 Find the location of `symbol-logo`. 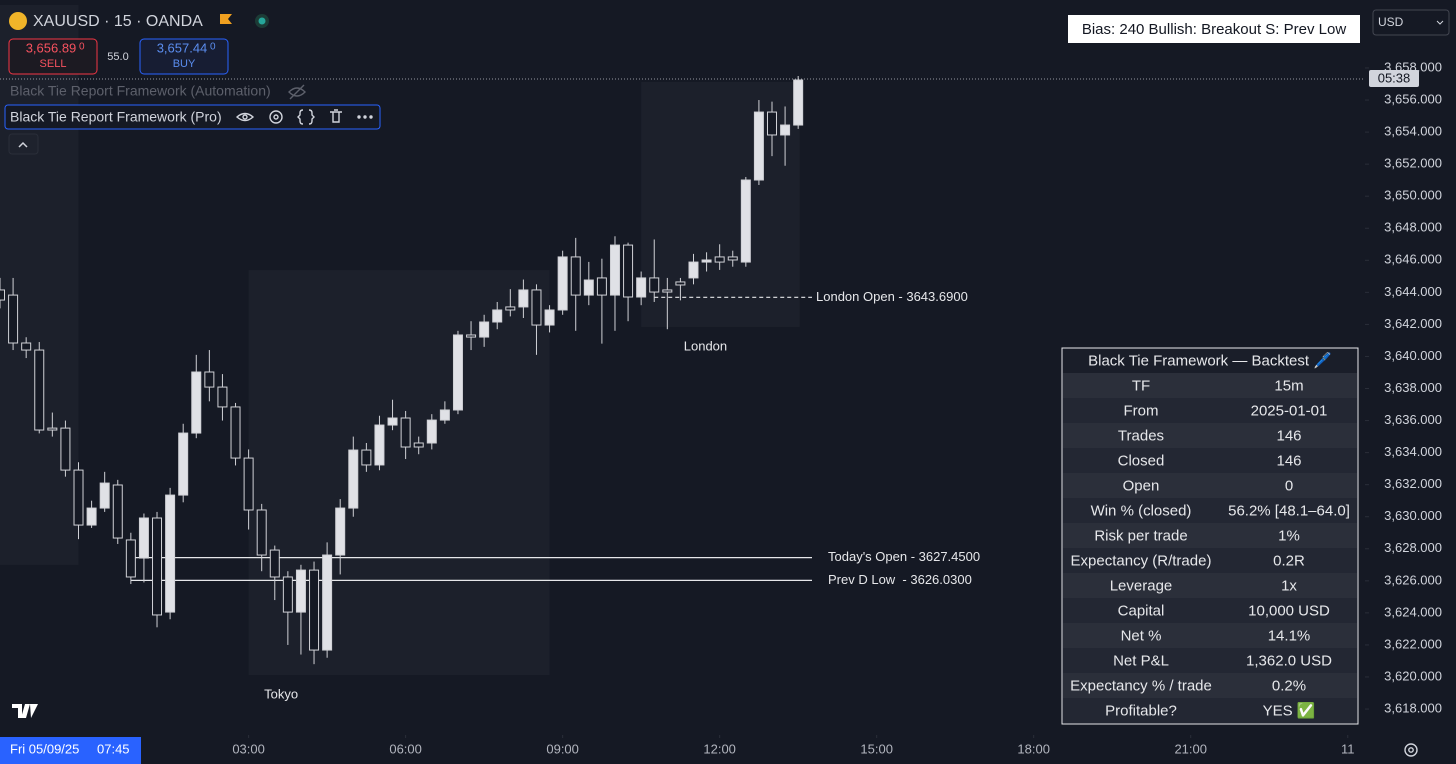

symbol-logo is located at coordinates (18, 21).